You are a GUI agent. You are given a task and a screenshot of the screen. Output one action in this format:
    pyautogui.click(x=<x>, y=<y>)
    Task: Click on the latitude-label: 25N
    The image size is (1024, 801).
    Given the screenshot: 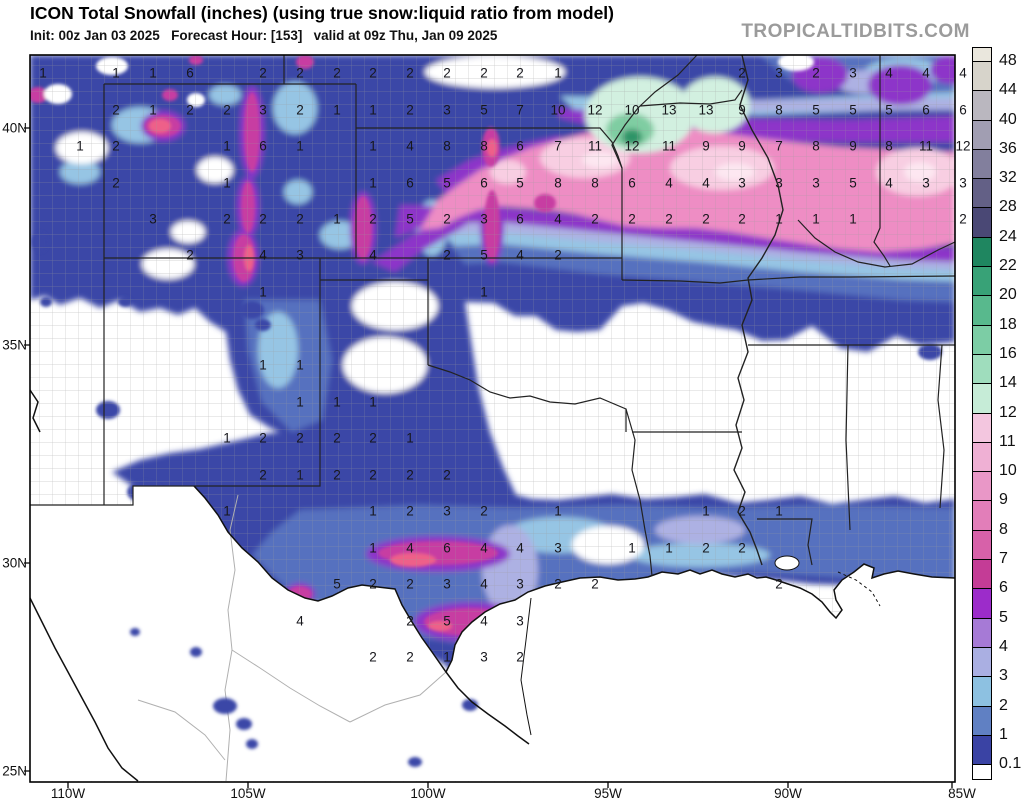 What is the action you would take?
    pyautogui.click(x=14, y=771)
    